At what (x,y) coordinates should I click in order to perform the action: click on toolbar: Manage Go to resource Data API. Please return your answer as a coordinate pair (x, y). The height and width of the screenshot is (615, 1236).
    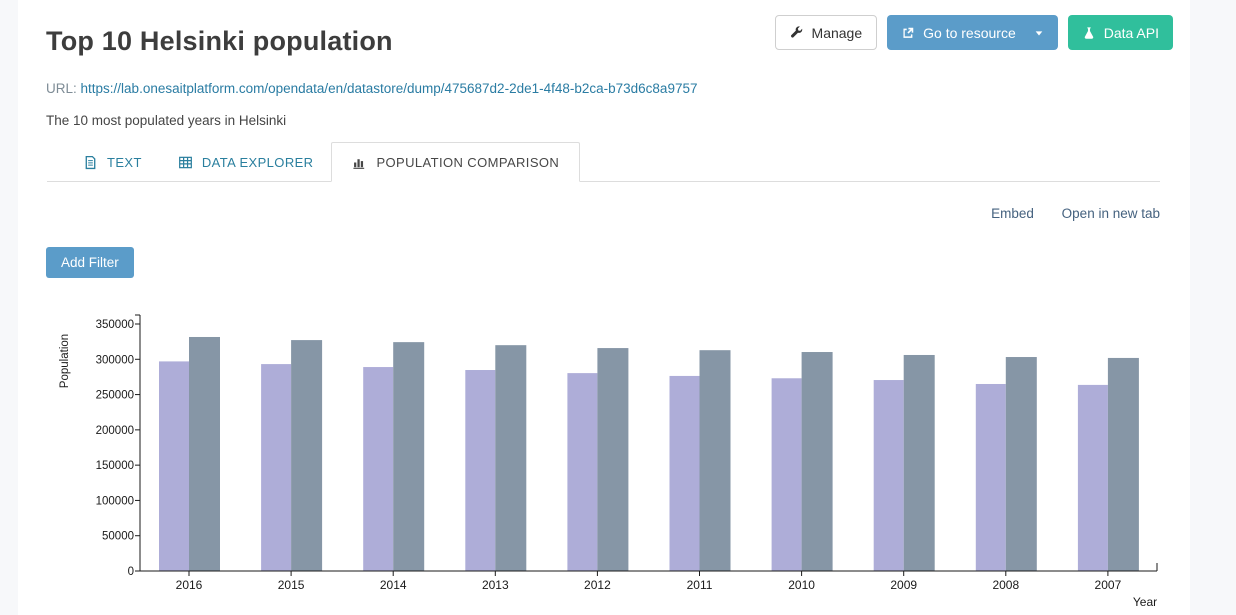
    Looking at the image, I should click on (973, 32).